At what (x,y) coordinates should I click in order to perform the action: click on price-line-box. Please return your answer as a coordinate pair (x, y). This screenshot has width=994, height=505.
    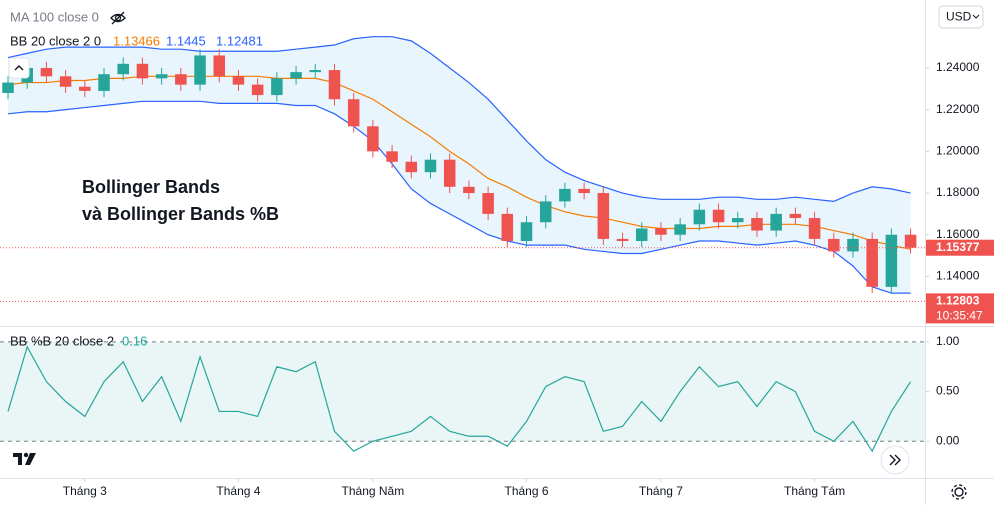
    Looking at the image, I should click on (960, 308).